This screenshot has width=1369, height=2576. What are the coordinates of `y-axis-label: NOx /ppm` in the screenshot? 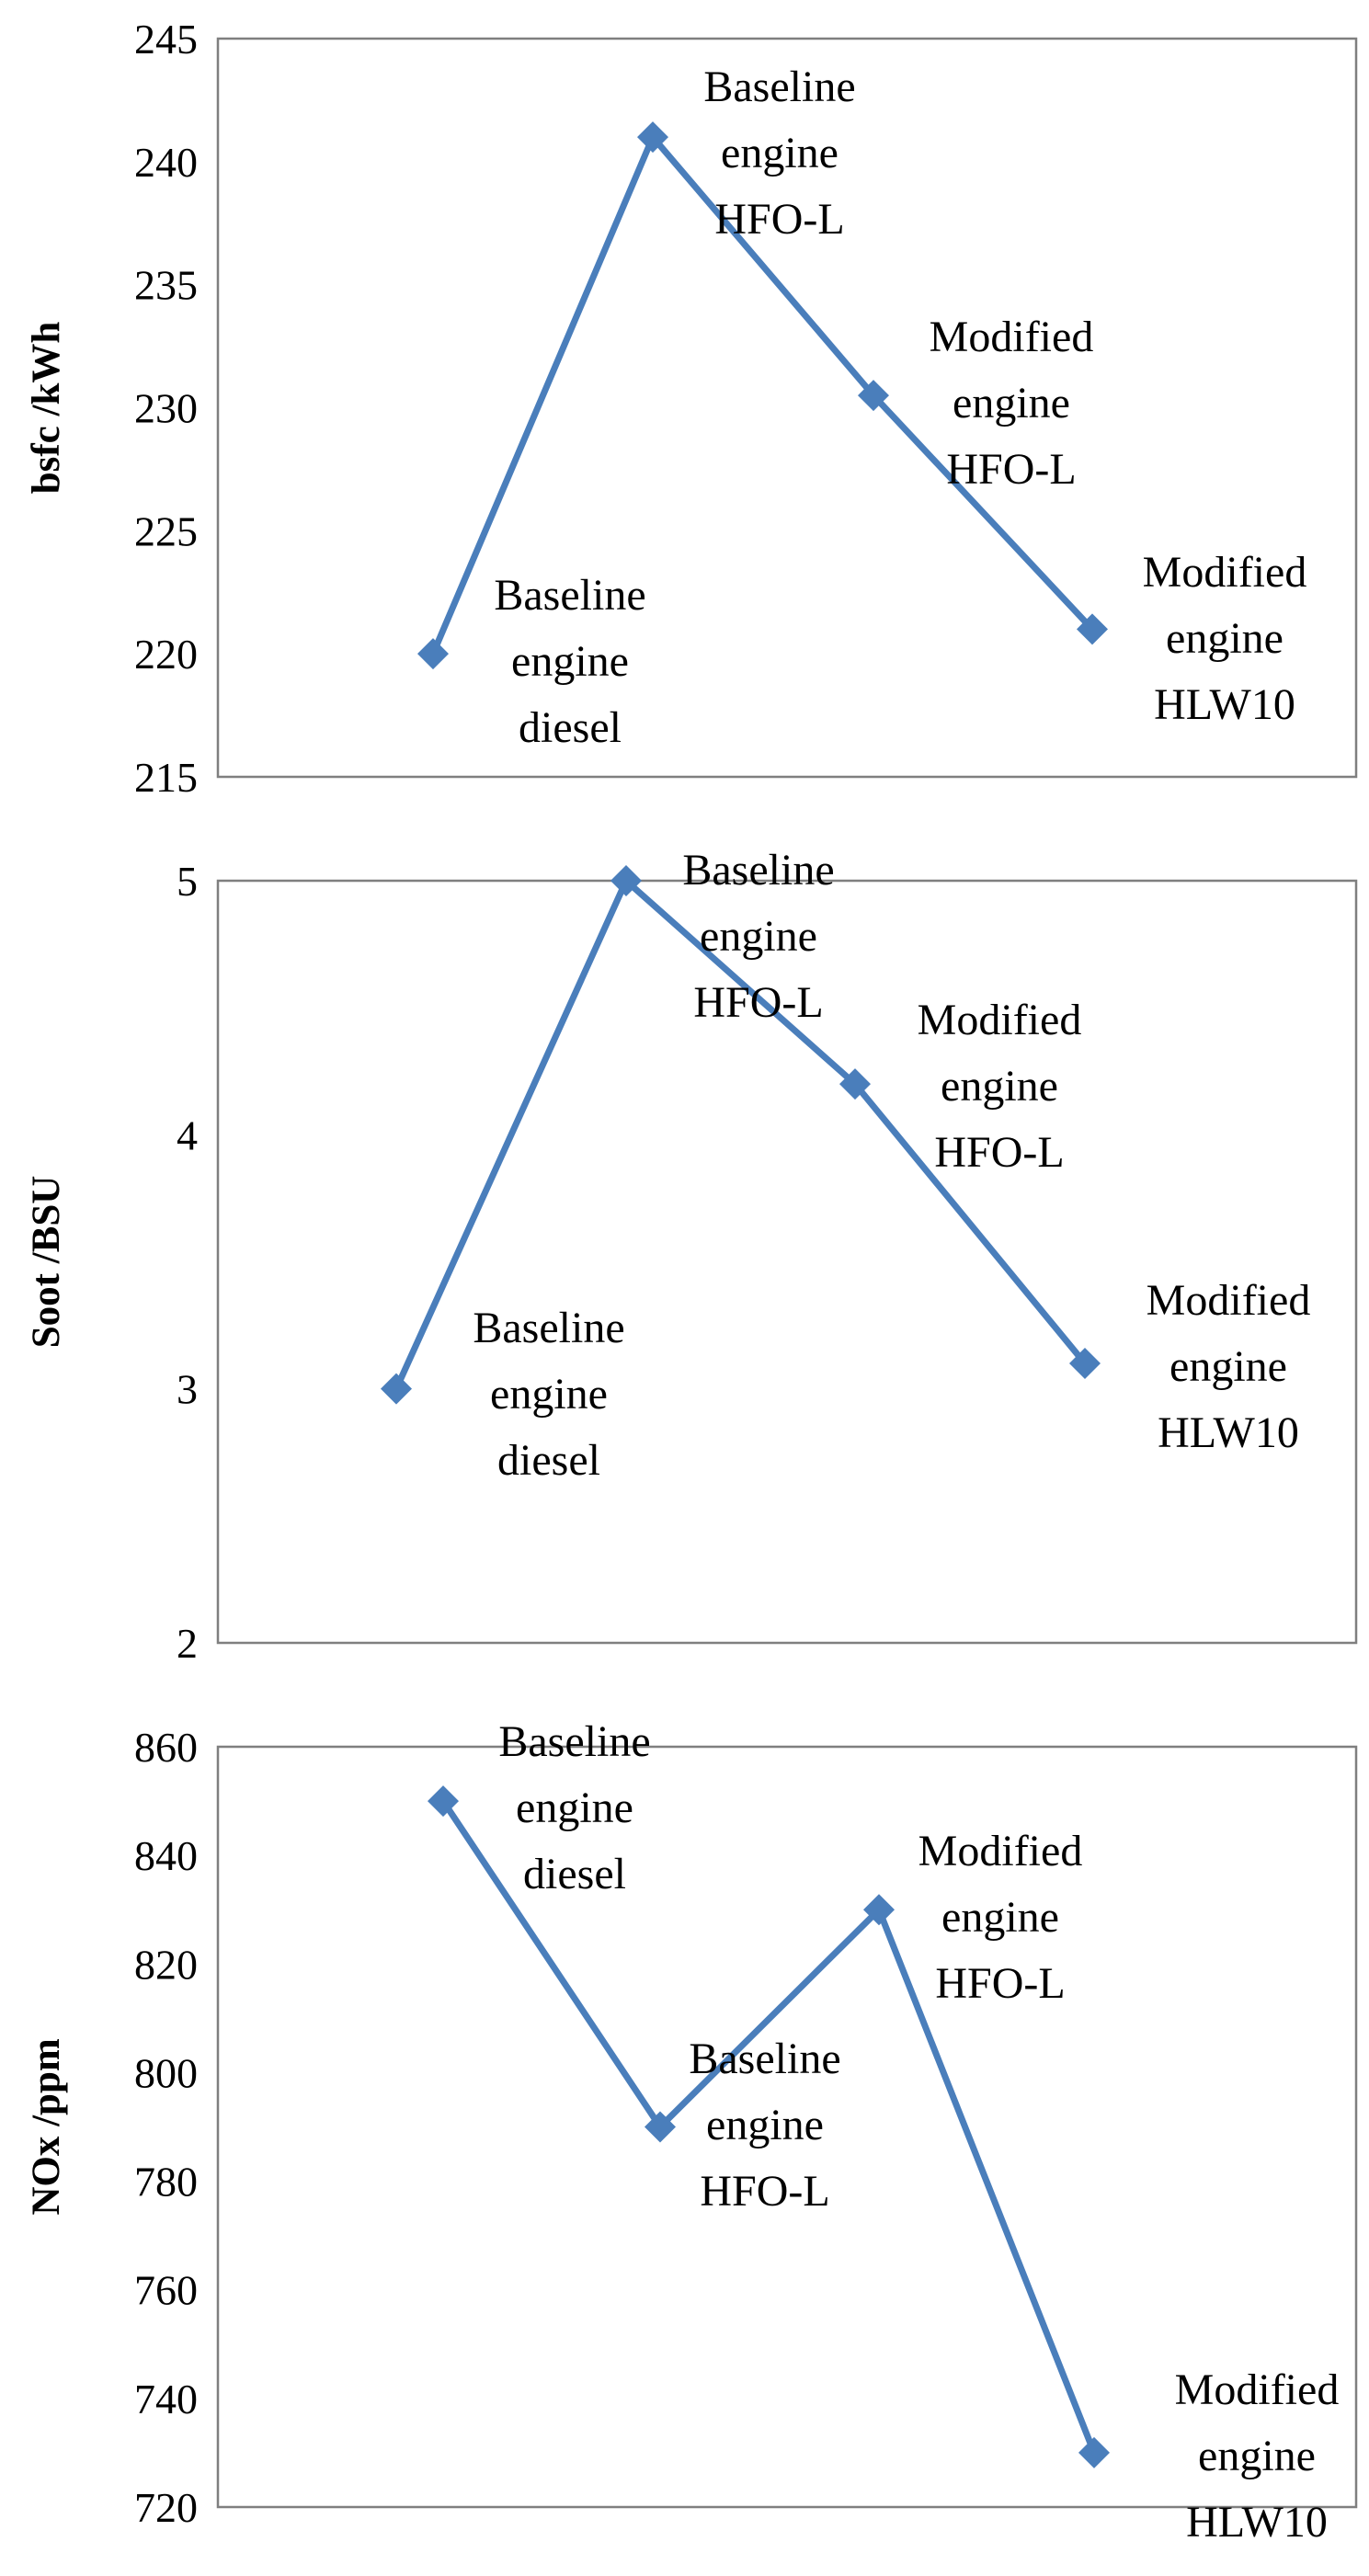 It's located at (46, 2127).